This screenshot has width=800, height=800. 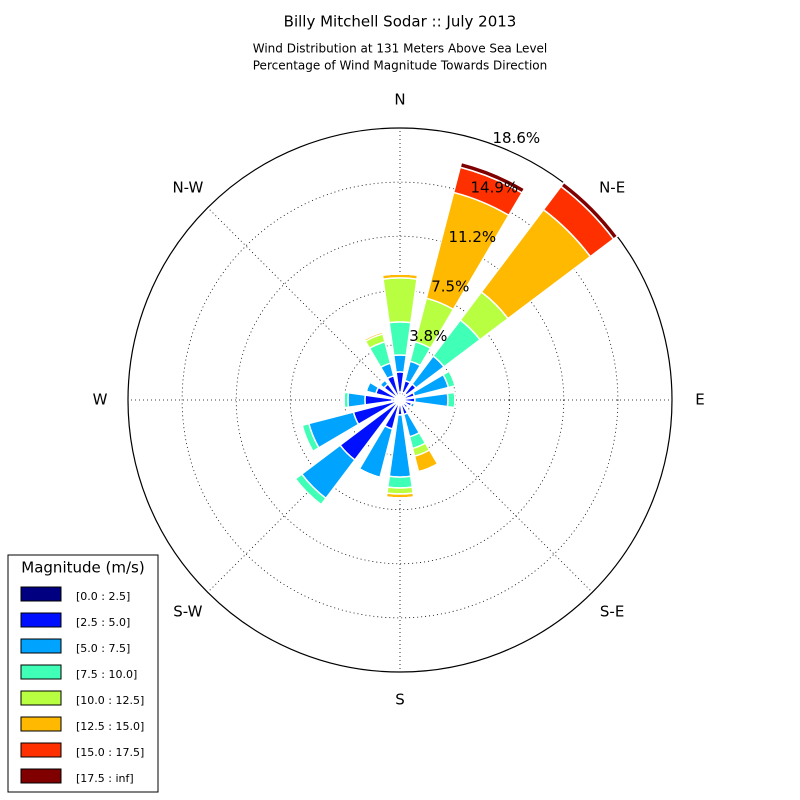 I want to click on radial-tick-label: 3.8%, so click(x=428, y=336).